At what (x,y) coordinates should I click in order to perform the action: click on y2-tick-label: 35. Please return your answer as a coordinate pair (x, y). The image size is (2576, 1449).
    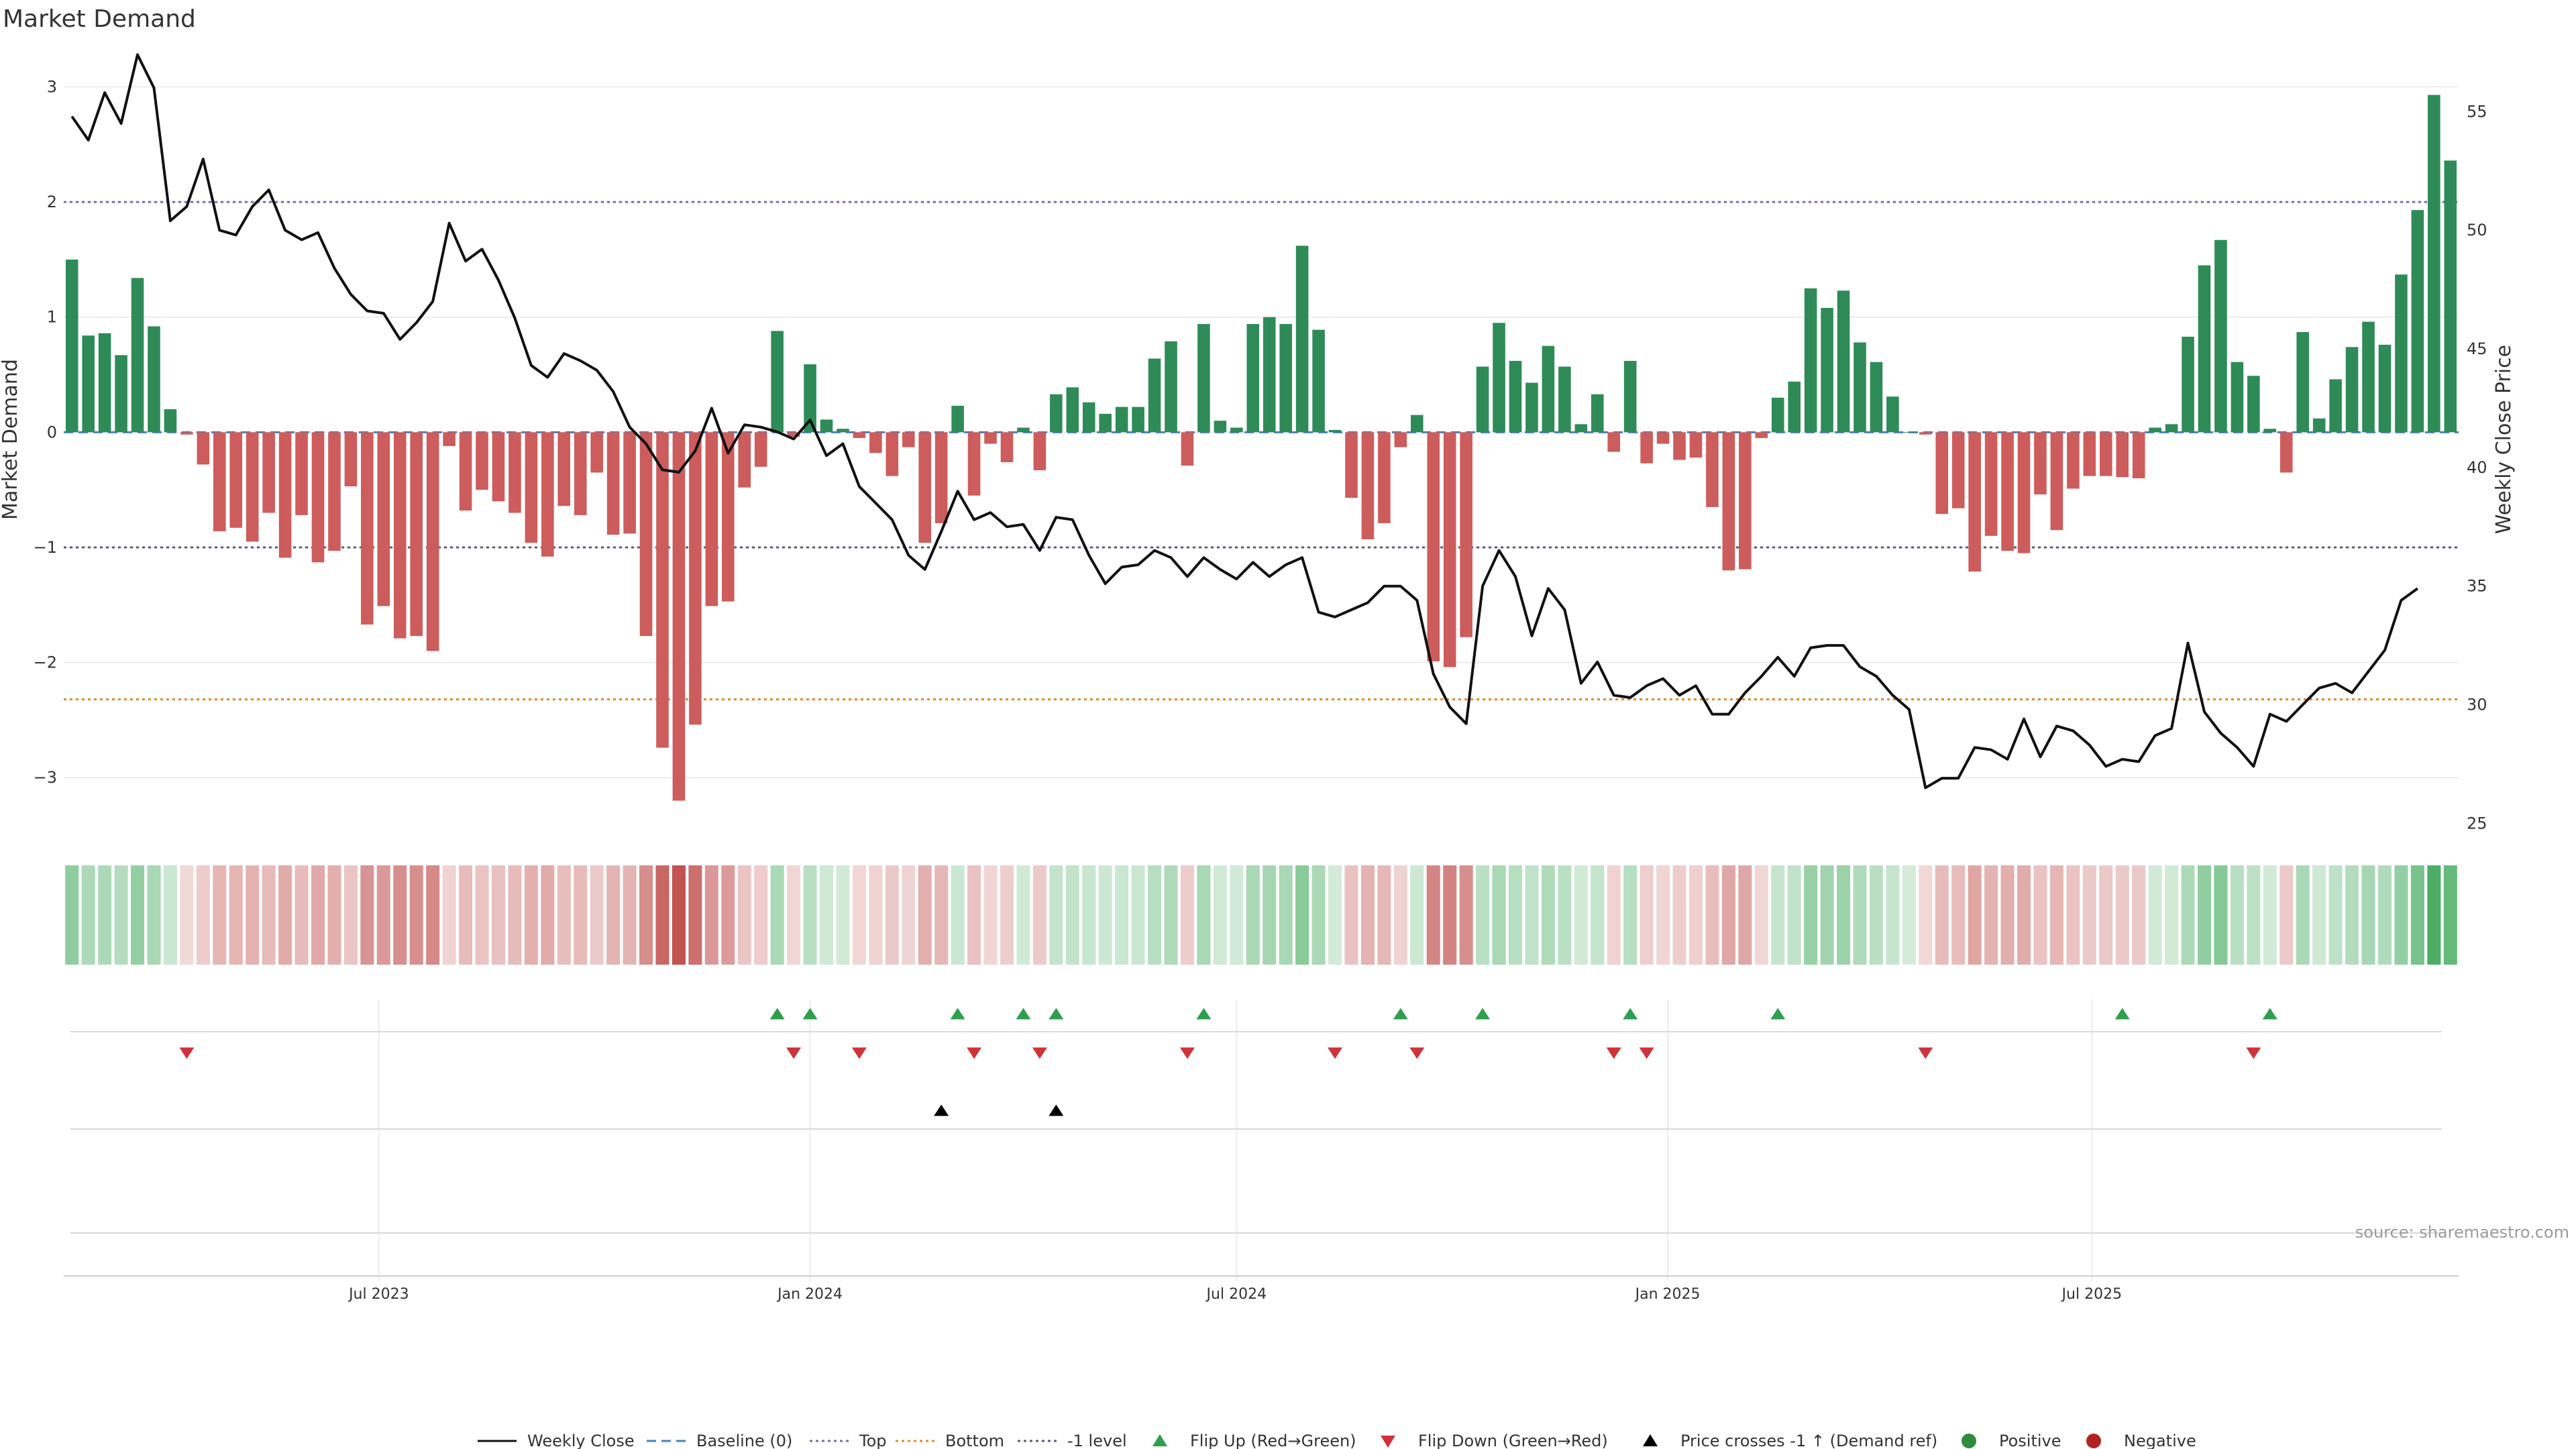
    Looking at the image, I should click on (2477, 586).